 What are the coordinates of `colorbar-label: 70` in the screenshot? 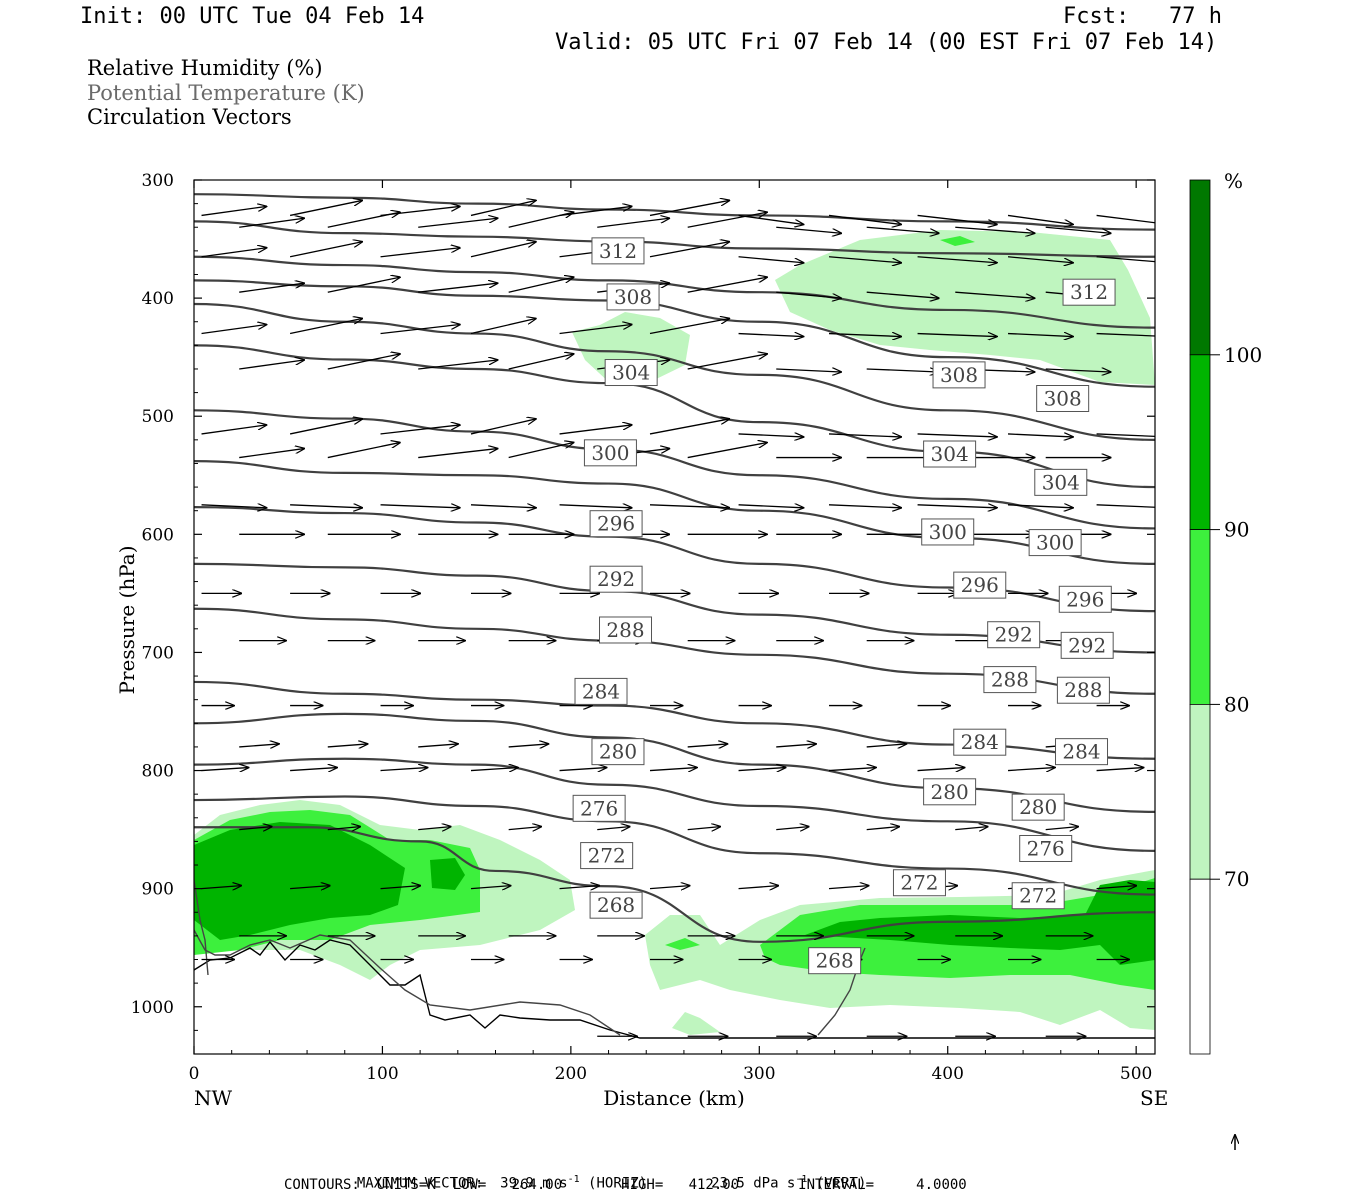 It's located at (1236, 879).